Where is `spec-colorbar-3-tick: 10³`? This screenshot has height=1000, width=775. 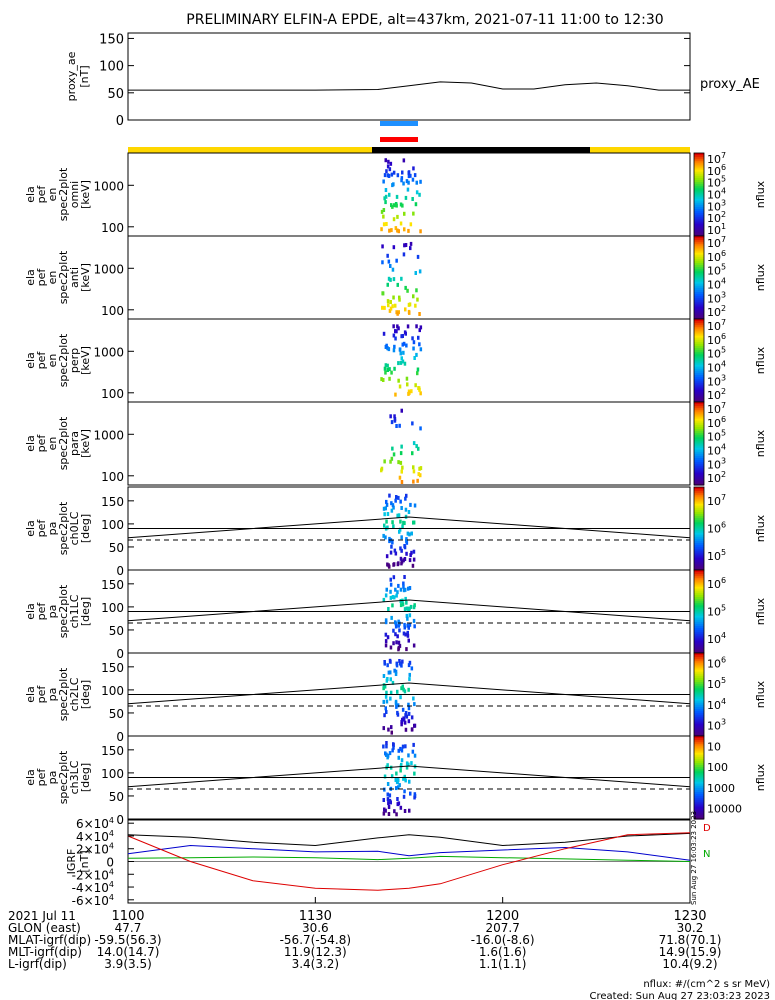
spec-colorbar-3-tick: 10³ is located at coordinates (716, 463).